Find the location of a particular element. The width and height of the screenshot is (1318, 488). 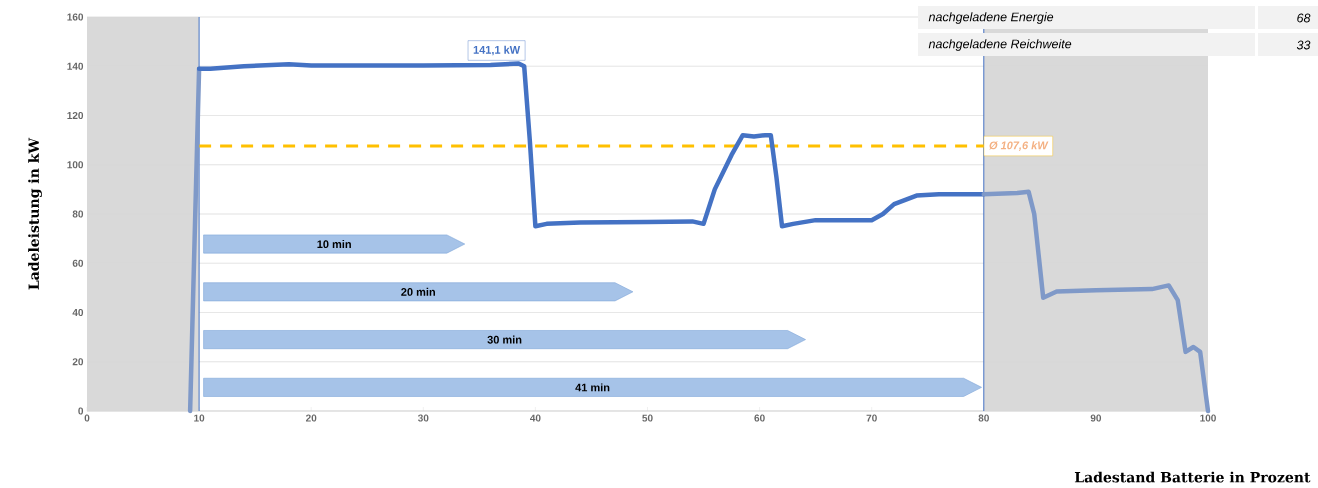

y-tick-label: 140 is located at coordinates (75, 66).